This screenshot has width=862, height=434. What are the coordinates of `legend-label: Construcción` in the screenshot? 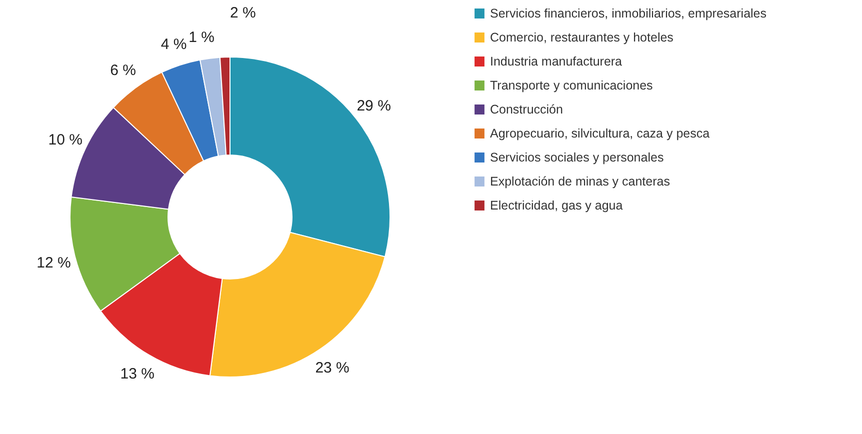 It's located at (526, 109).